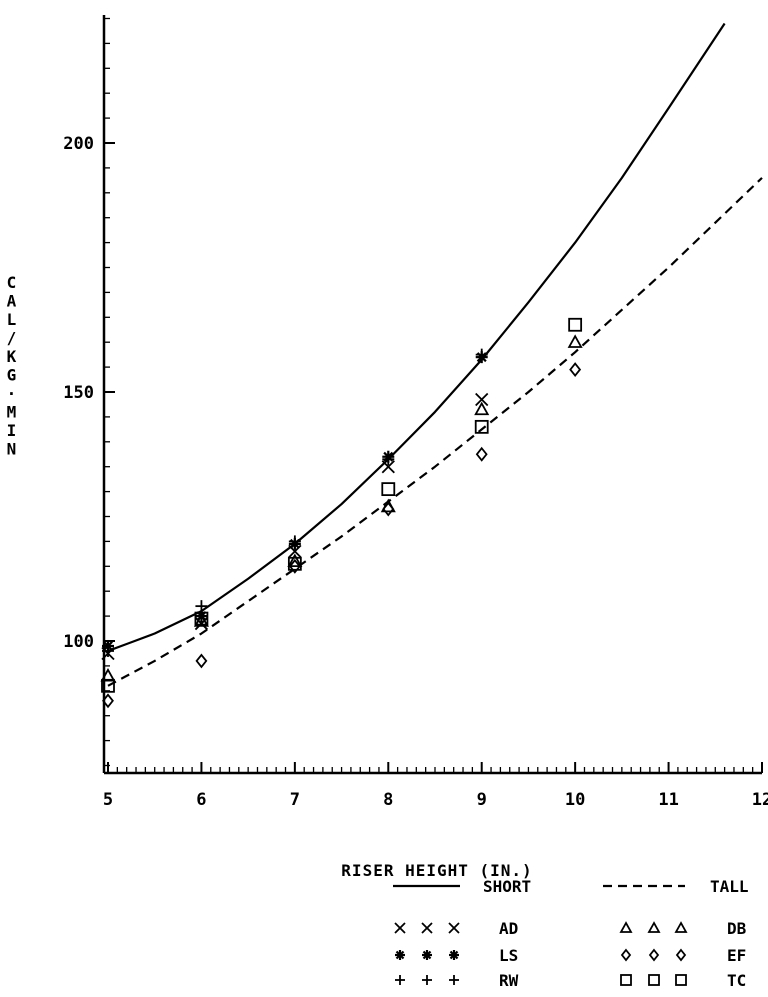 The image size is (768, 997). What do you see at coordinates (78, 393) in the screenshot?
I see `y-tick-label: 150` at bounding box center [78, 393].